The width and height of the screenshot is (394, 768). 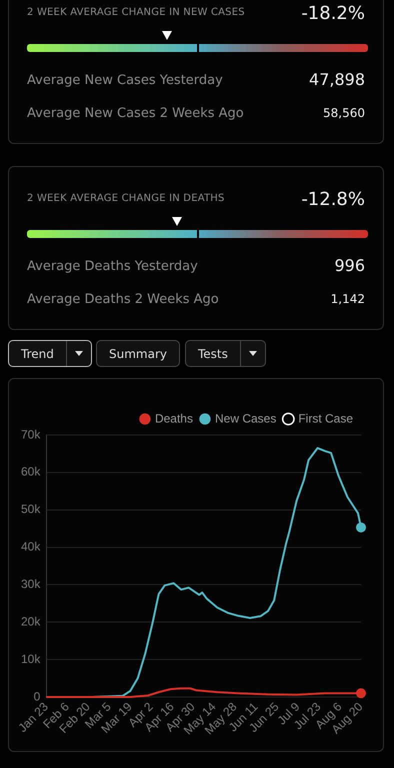 I want to click on y-tick-label: 40k, so click(x=31, y=547).